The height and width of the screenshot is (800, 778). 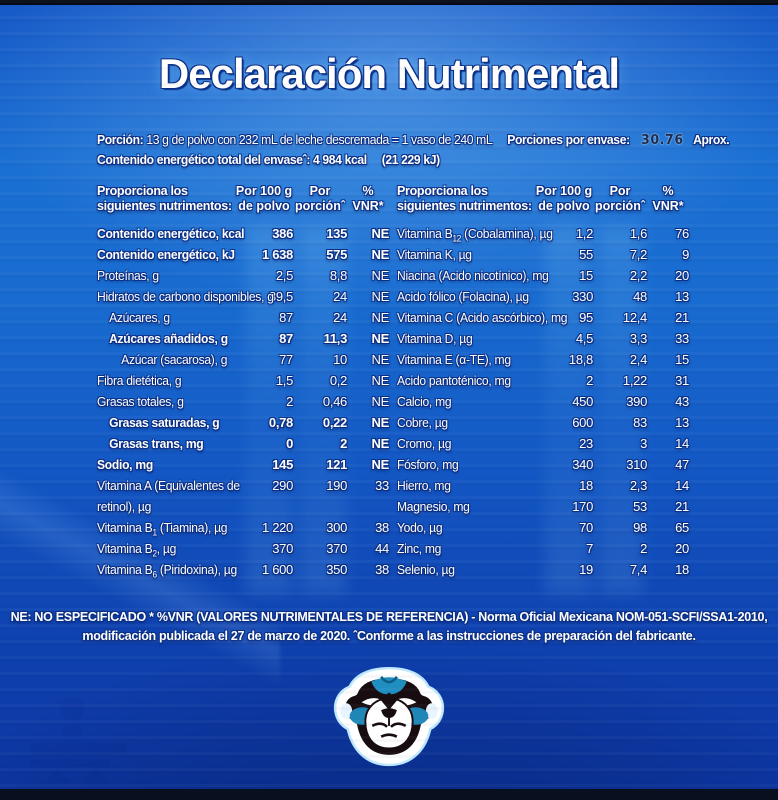 What do you see at coordinates (204, 159) in the screenshot?
I see `energy-total-label: Contenido energético total del envaseˆ:` at bounding box center [204, 159].